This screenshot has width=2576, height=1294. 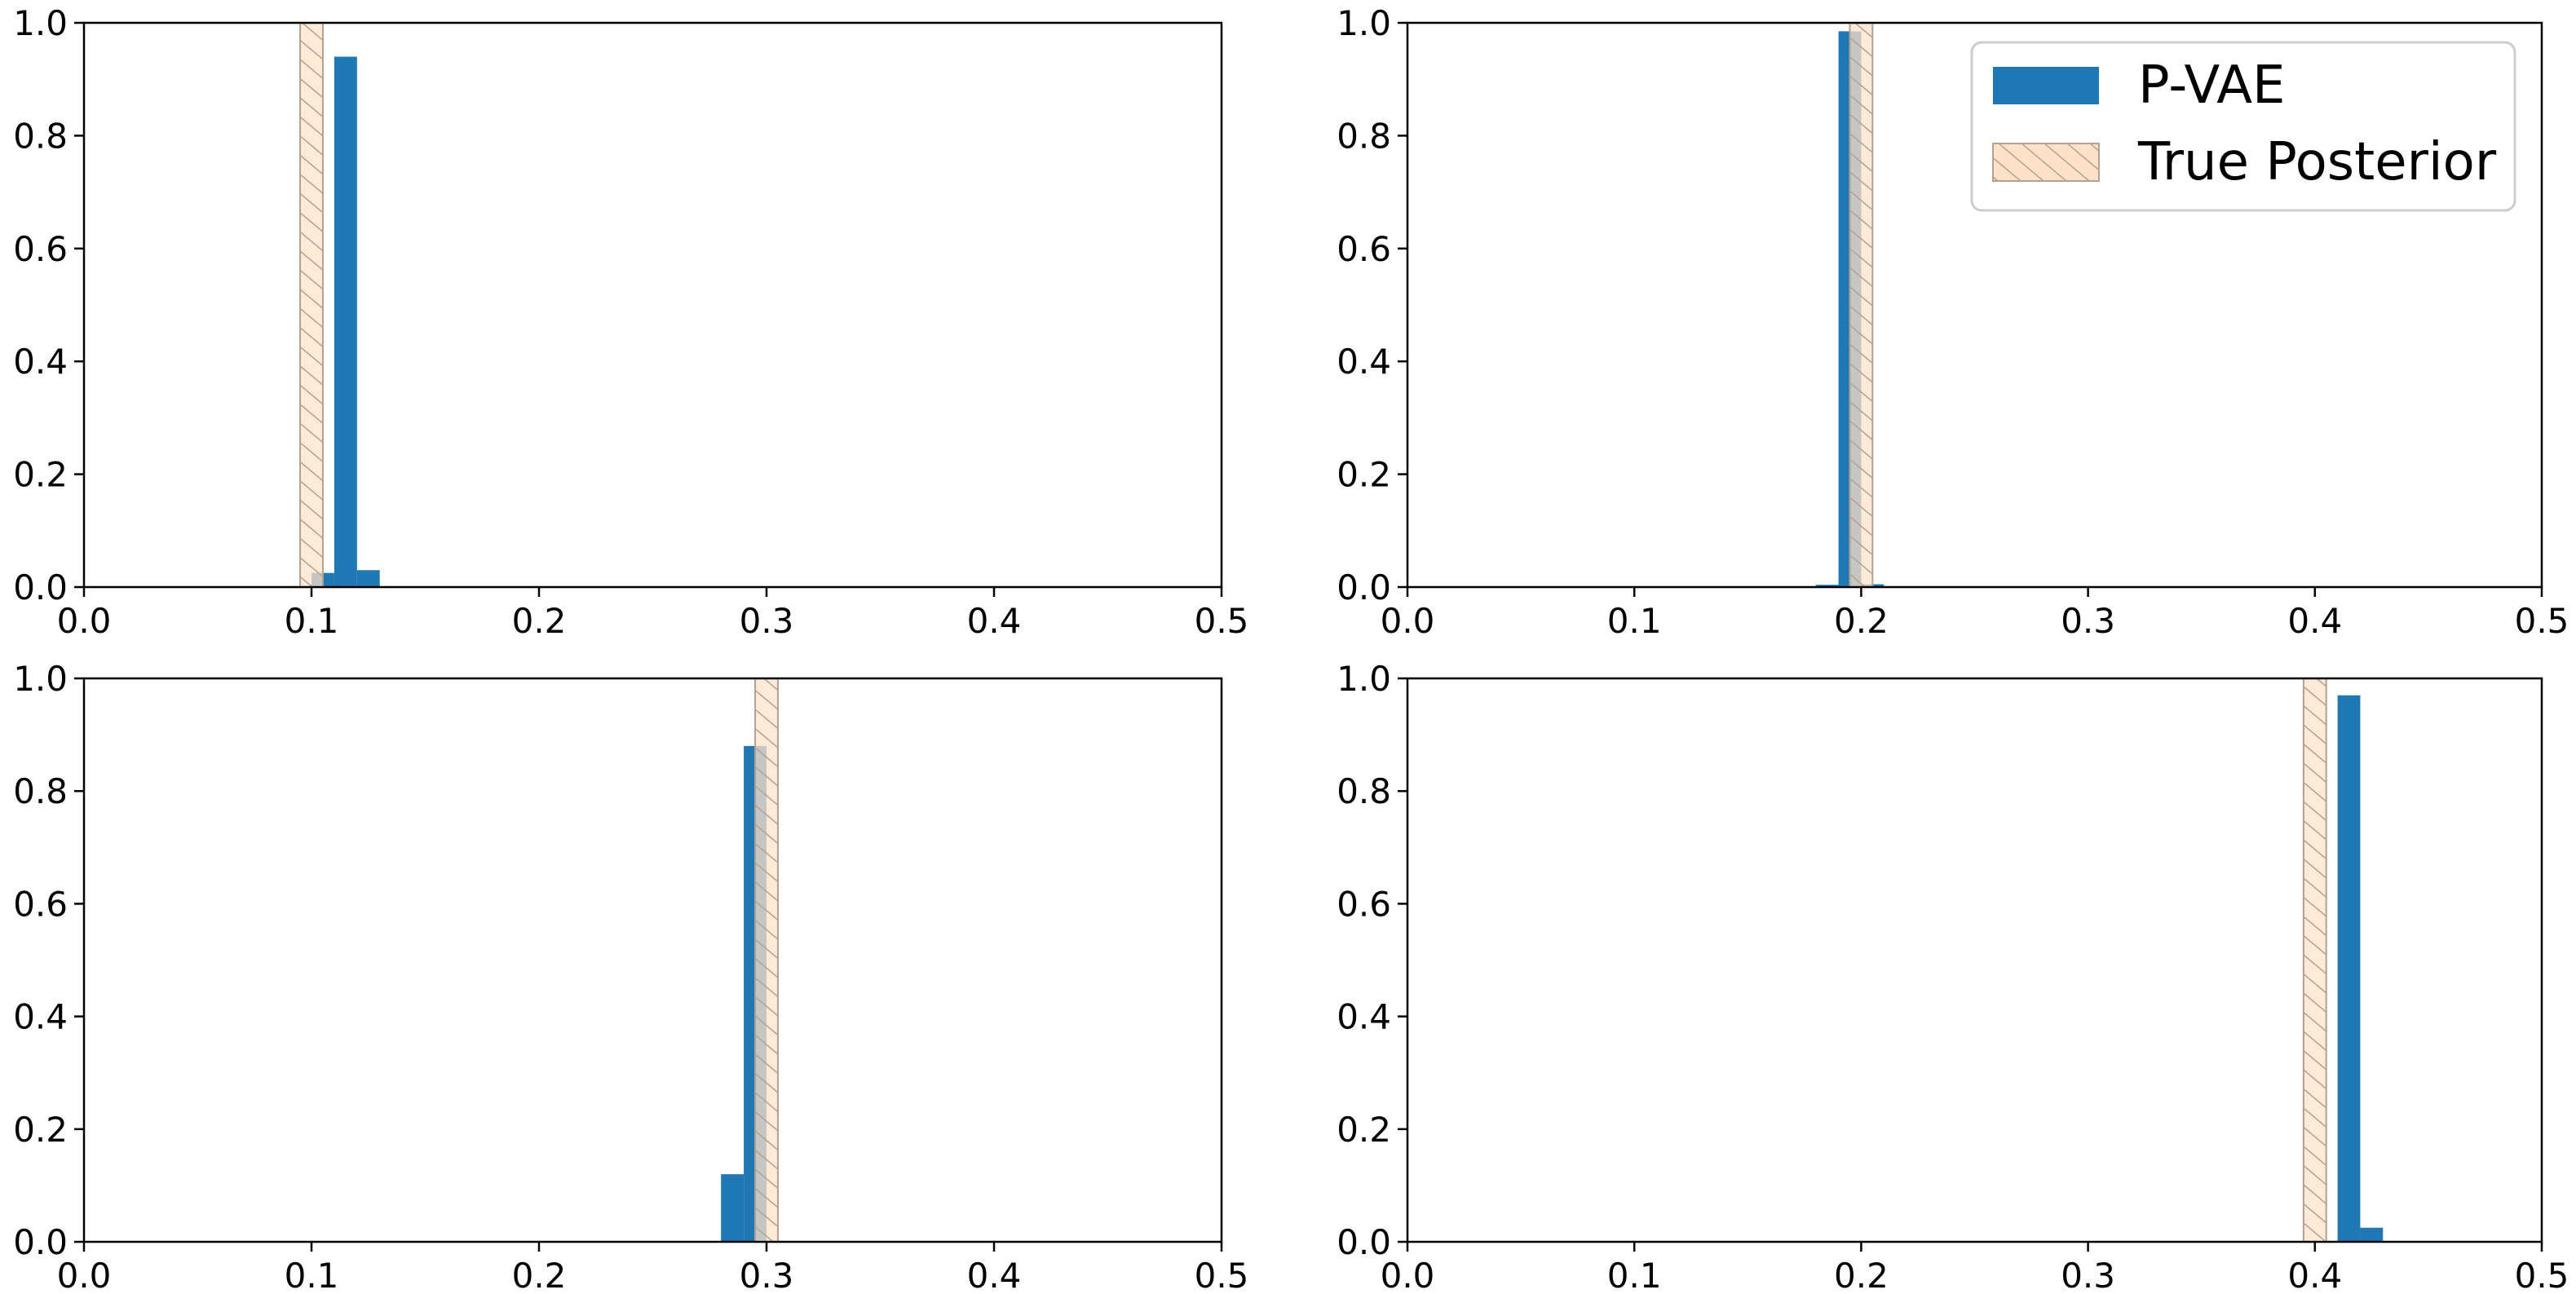 I want to click on legend: P-VAE True Posterior, so click(x=2243, y=126).